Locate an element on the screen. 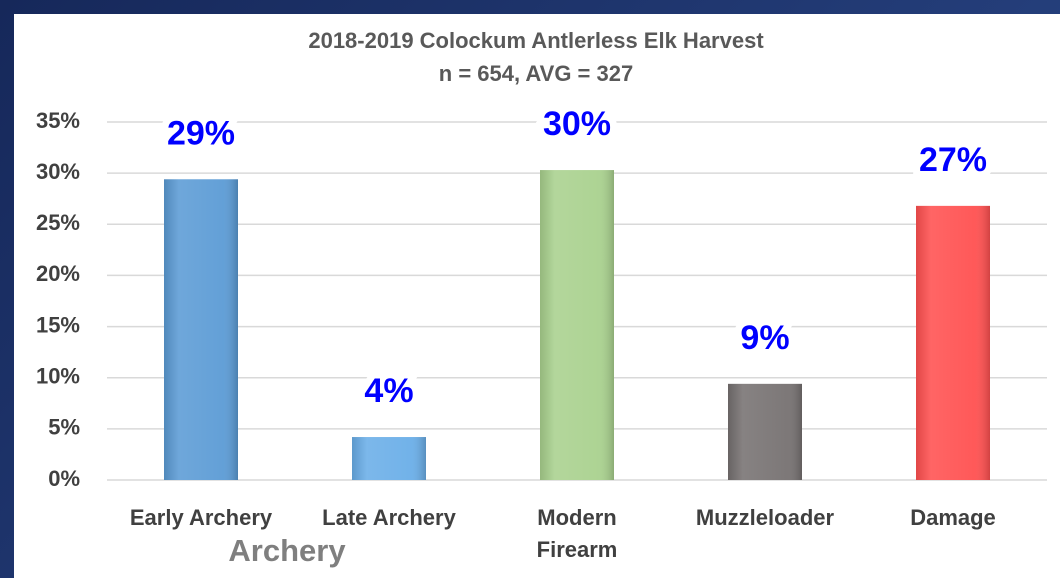 Image resolution: width=1060 pixels, height=578 pixels. x-tick-label: Damage is located at coordinates (953, 517).